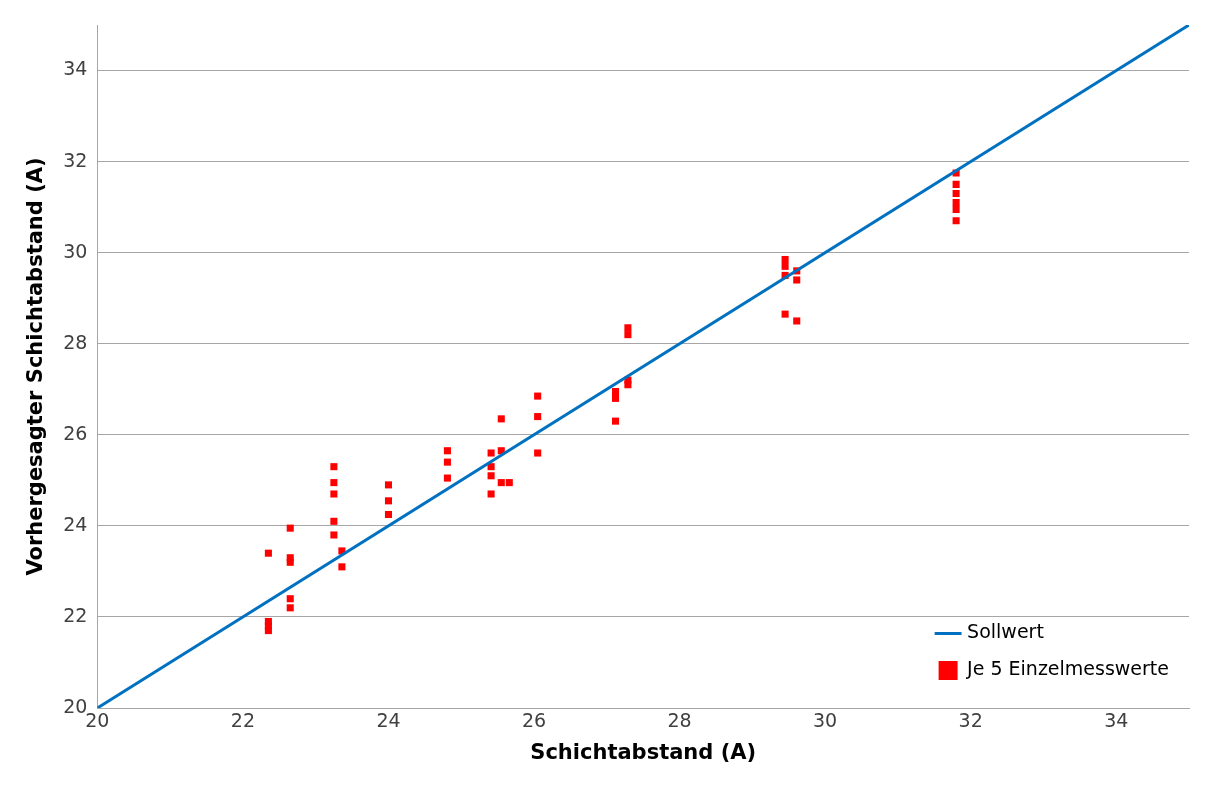  Describe the element at coordinates (388, 720) in the screenshot. I see `x-tick-label: 24` at that location.